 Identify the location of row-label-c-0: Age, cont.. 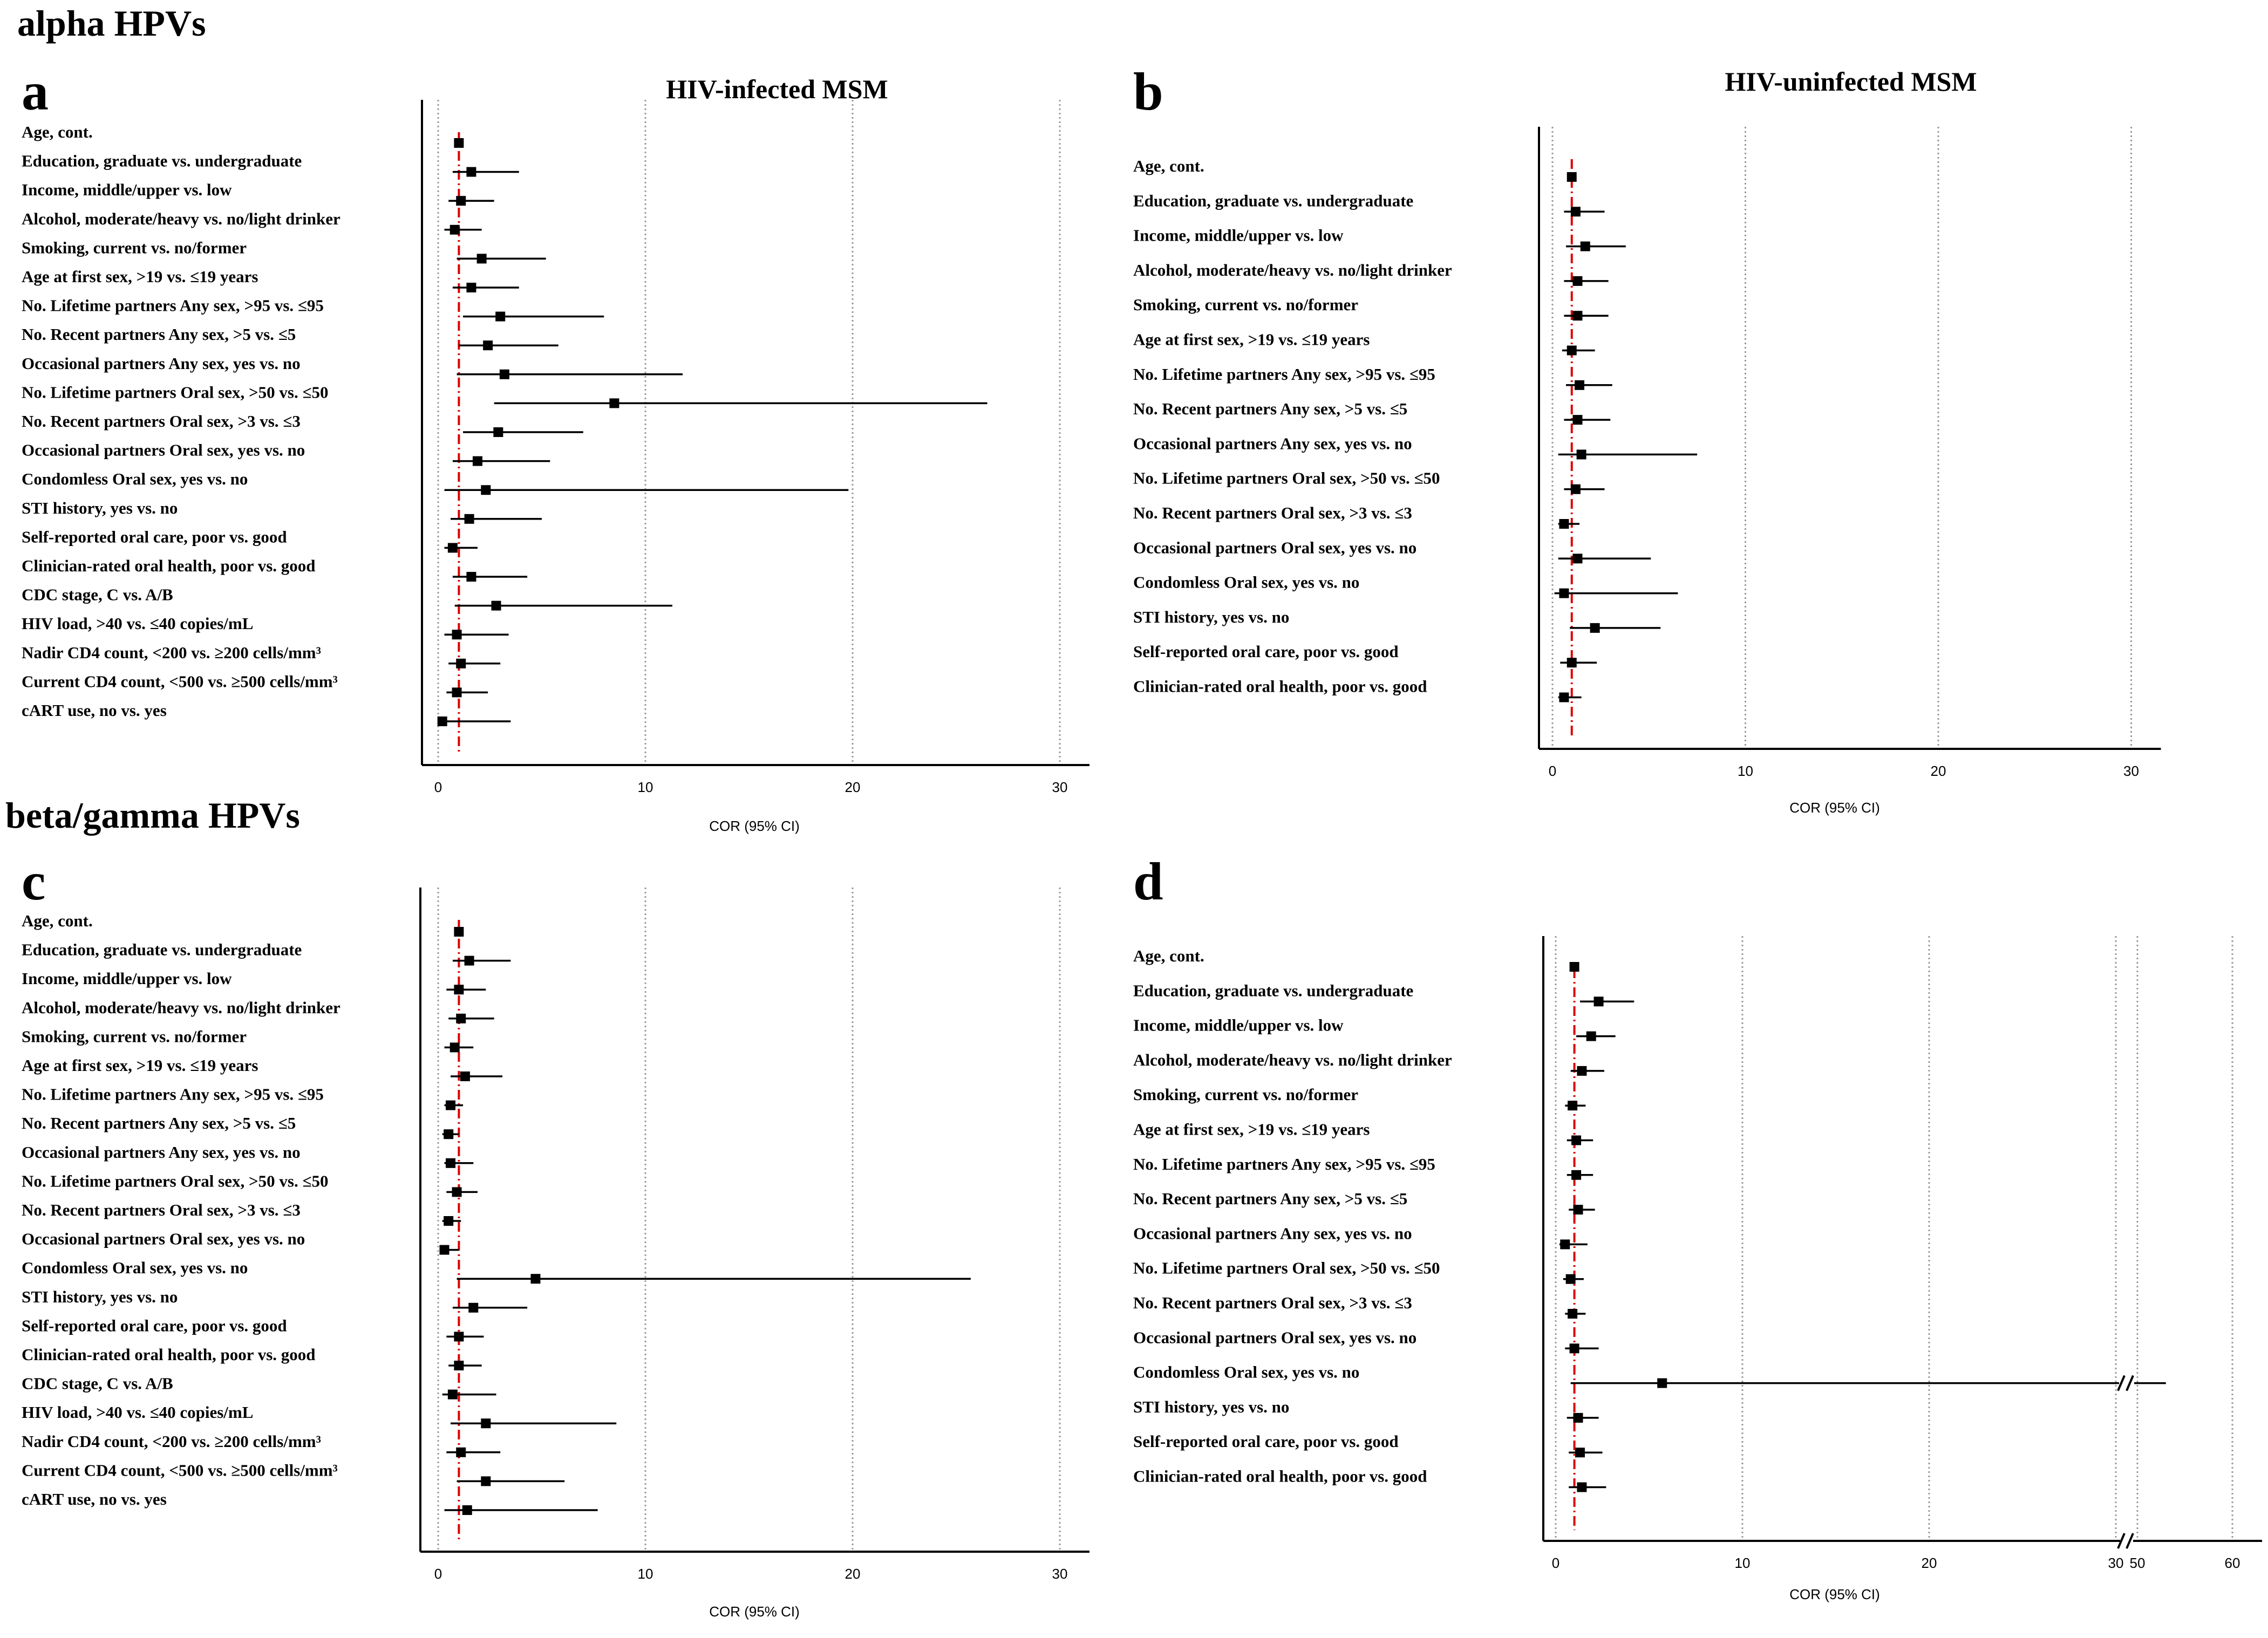
(57, 921).